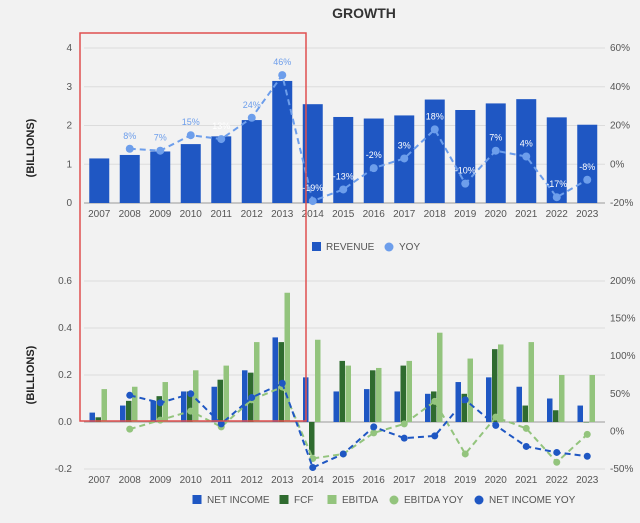 This screenshot has width=640, height=523. Describe the element at coordinates (389, 247) in the screenshot. I see `legend-swatch-yoy` at that location.